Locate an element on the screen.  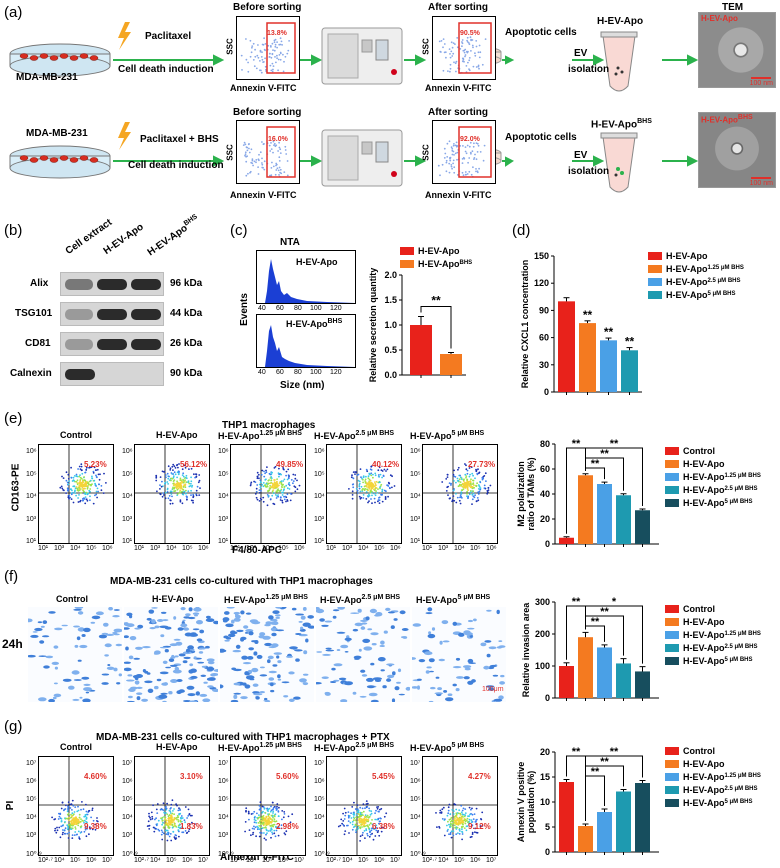
y-tick-label: 20 is located at coordinates (545, 519).